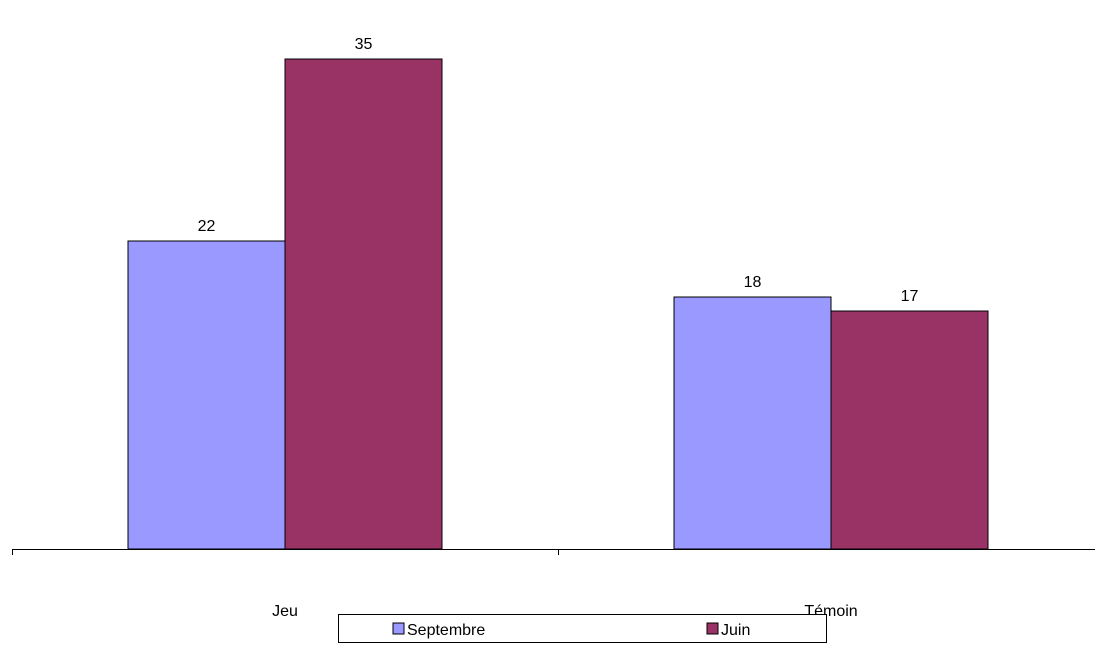  I want to click on bar-juin-jeu, so click(363, 304).